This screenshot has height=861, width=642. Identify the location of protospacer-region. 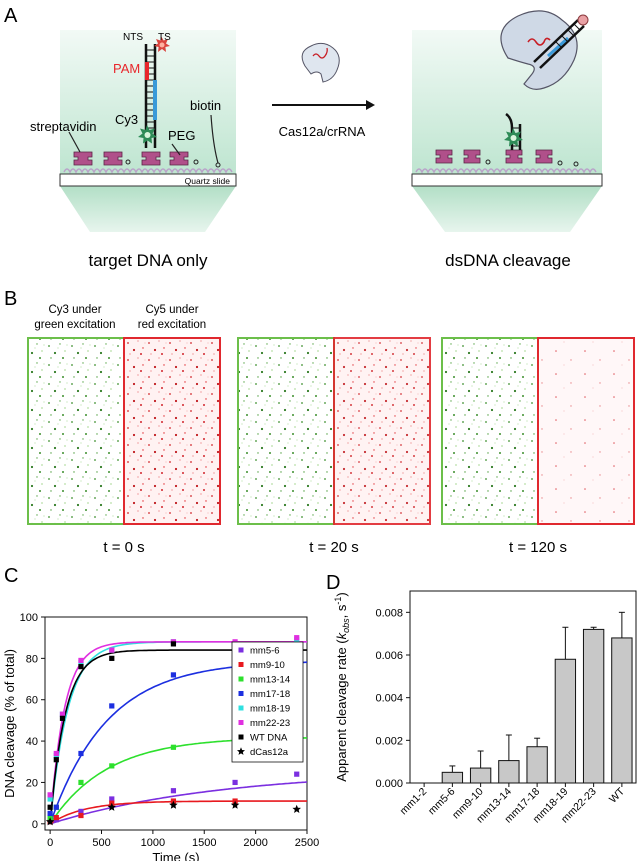
(155, 100).